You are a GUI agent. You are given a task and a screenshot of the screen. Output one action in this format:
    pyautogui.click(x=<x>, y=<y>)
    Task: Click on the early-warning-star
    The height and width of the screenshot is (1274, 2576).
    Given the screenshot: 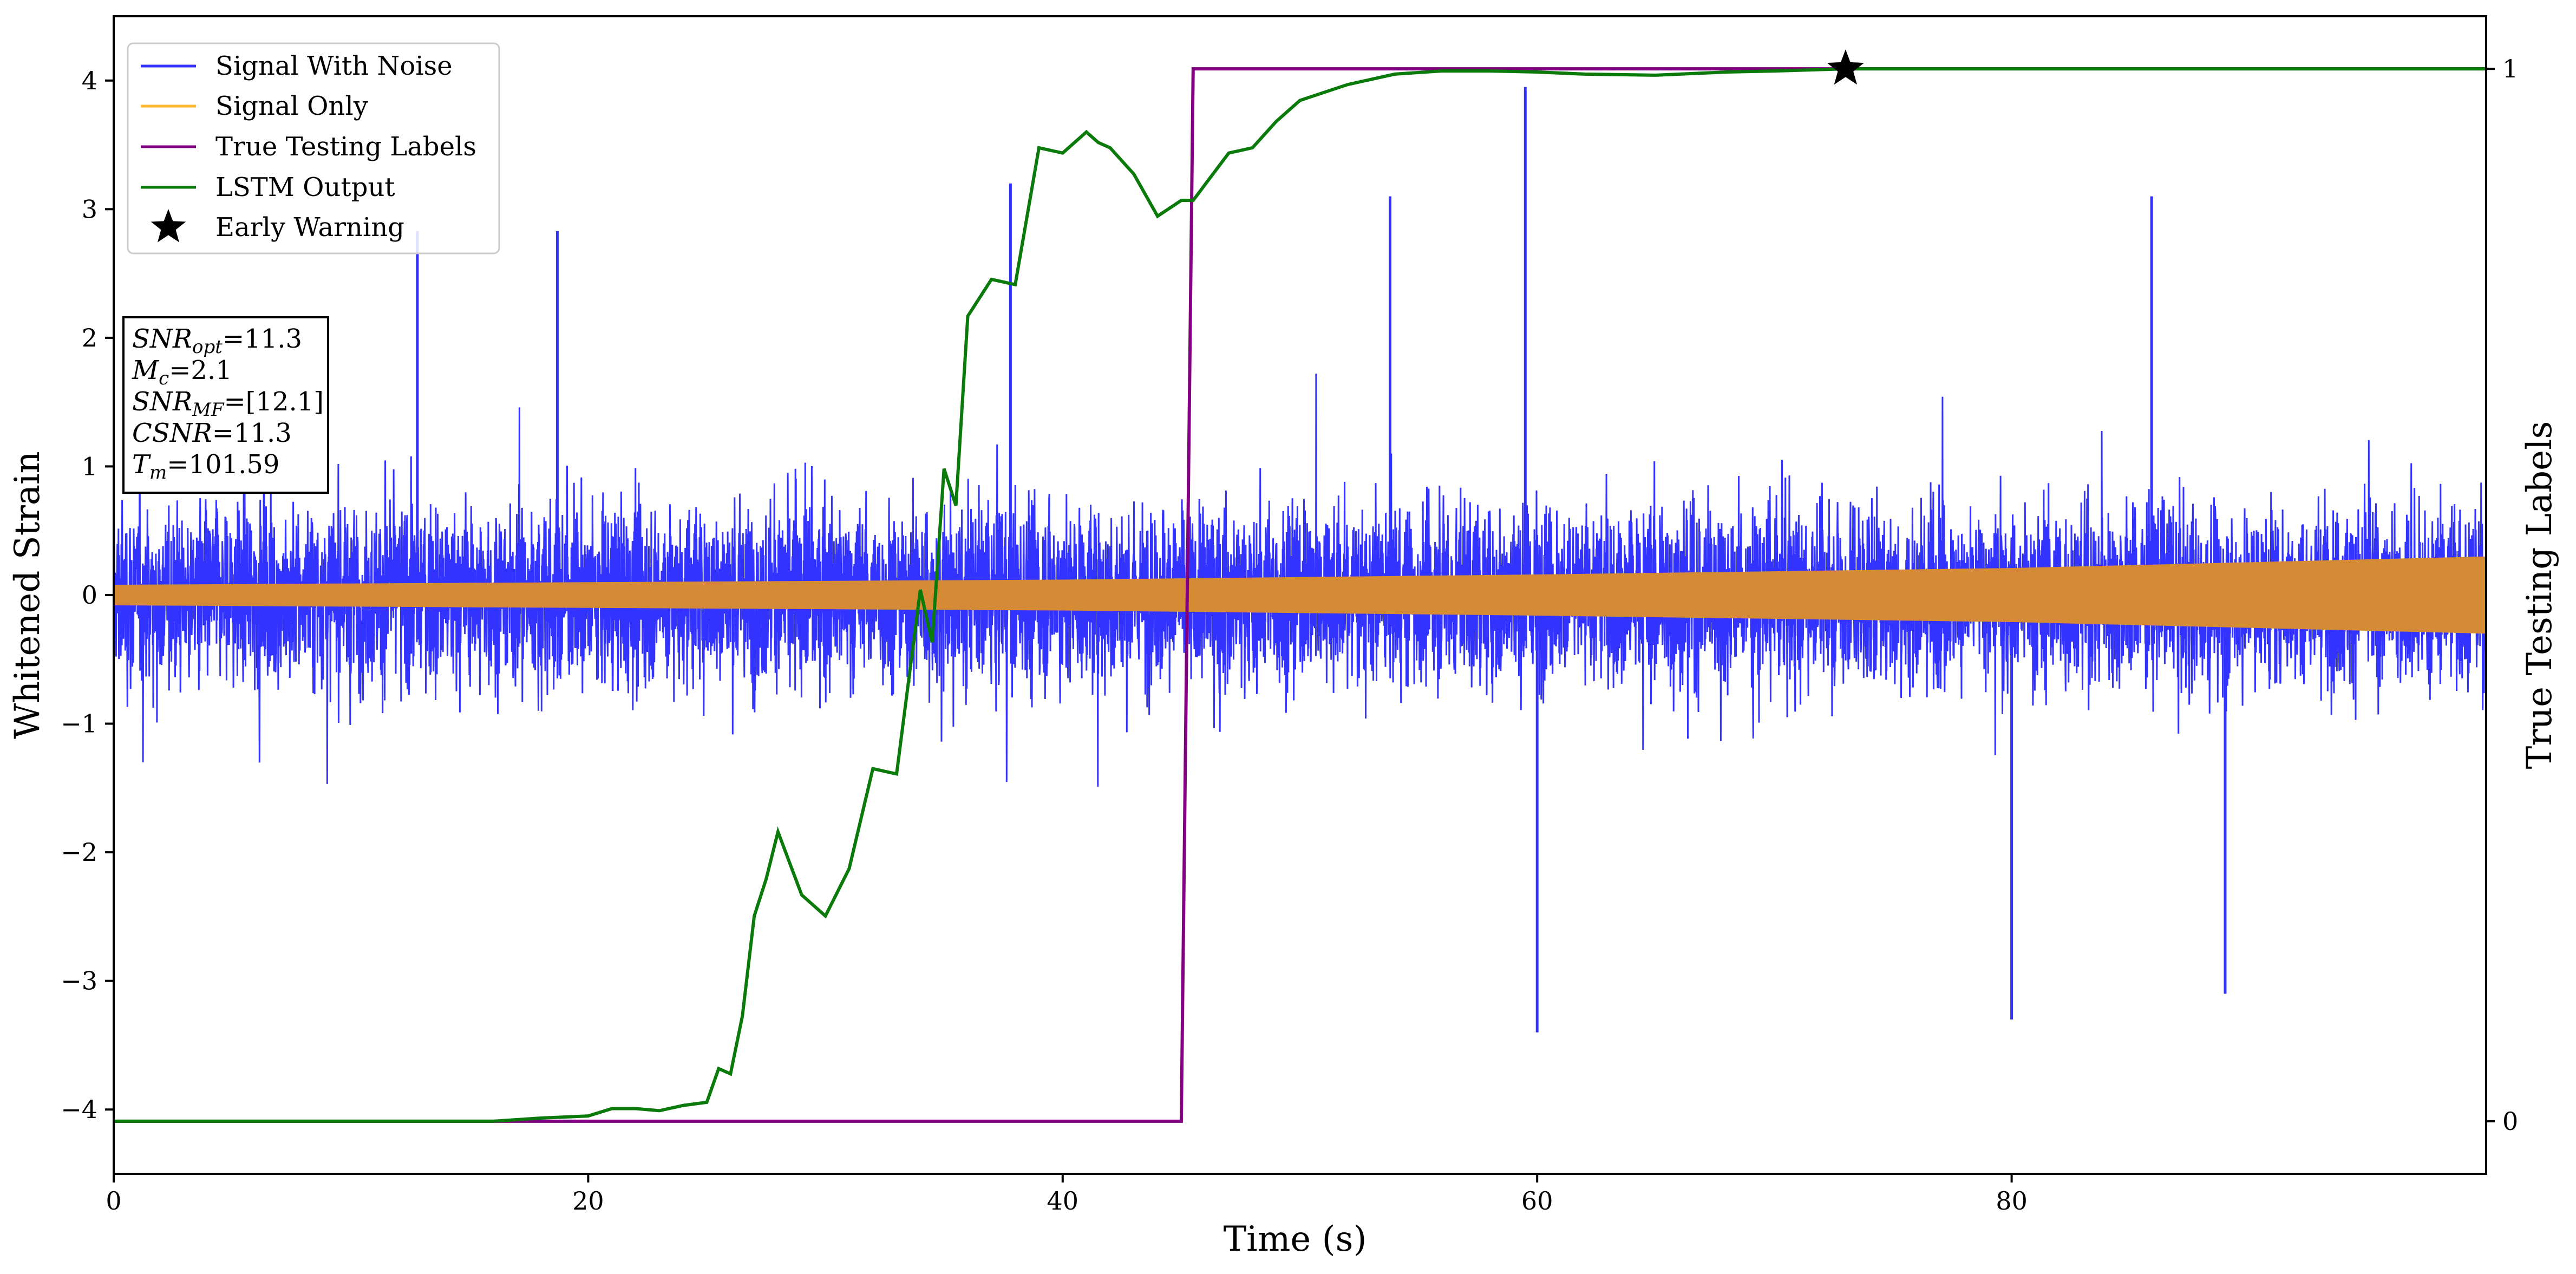 What is the action you would take?
    pyautogui.click(x=1846, y=67)
    